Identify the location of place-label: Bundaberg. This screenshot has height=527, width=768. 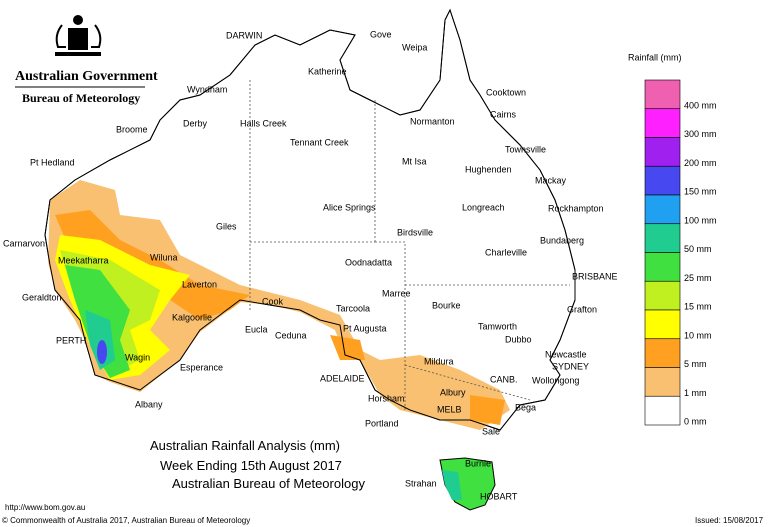
(562, 240).